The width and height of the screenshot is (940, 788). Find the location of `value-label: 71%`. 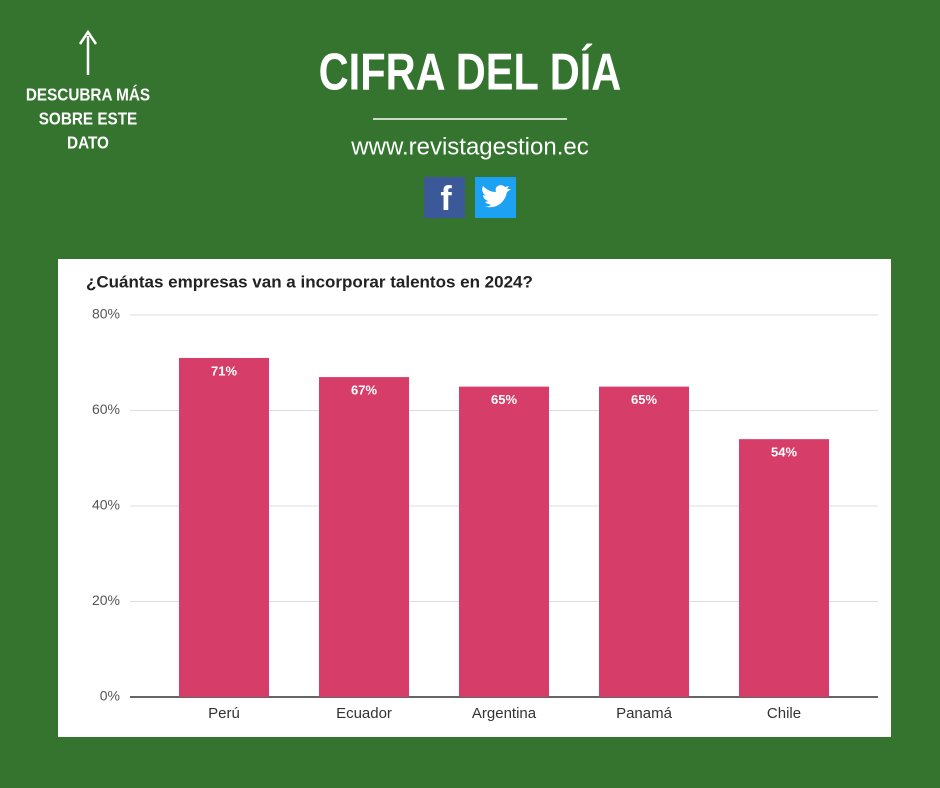

value-label: 71% is located at coordinates (224, 370).